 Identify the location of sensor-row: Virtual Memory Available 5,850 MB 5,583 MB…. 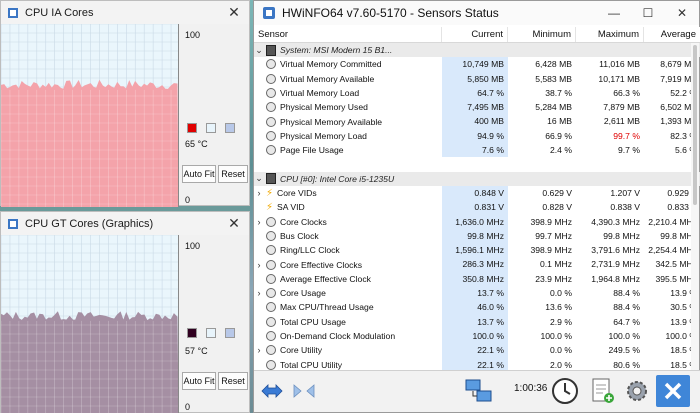
(477, 78).